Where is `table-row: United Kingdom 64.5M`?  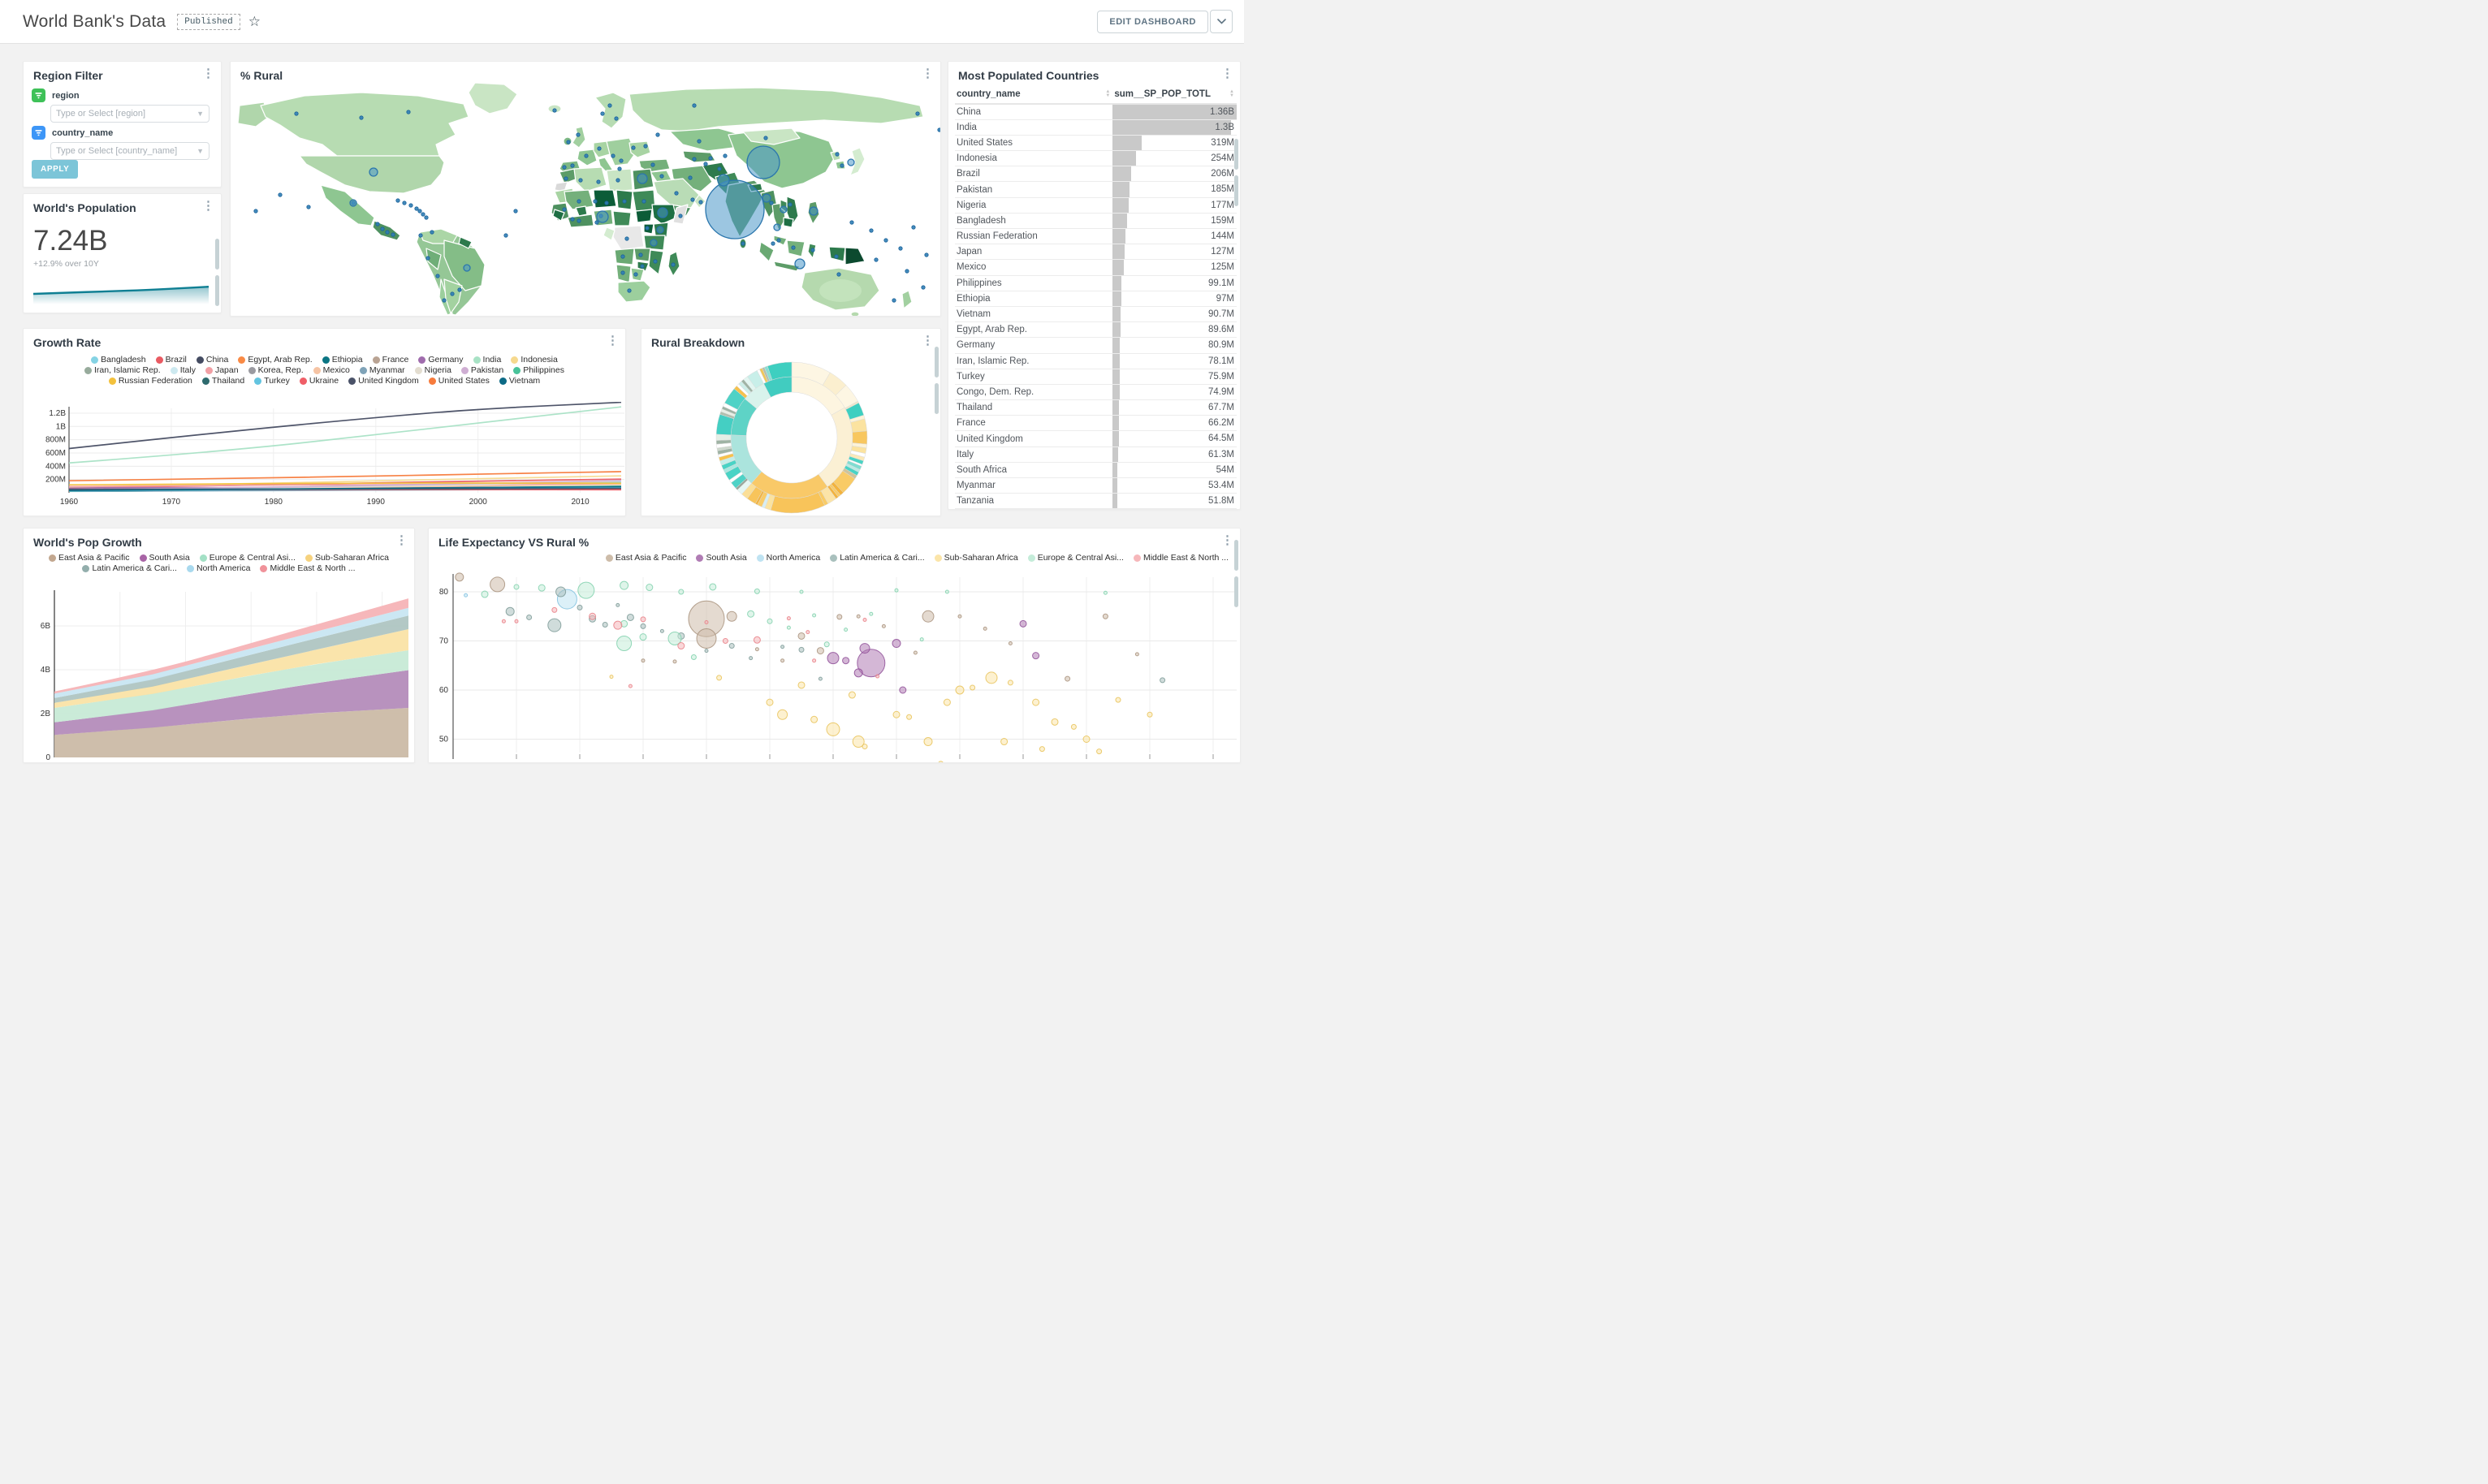
table-row: United Kingdom 64.5M is located at coordinates (1096, 438).